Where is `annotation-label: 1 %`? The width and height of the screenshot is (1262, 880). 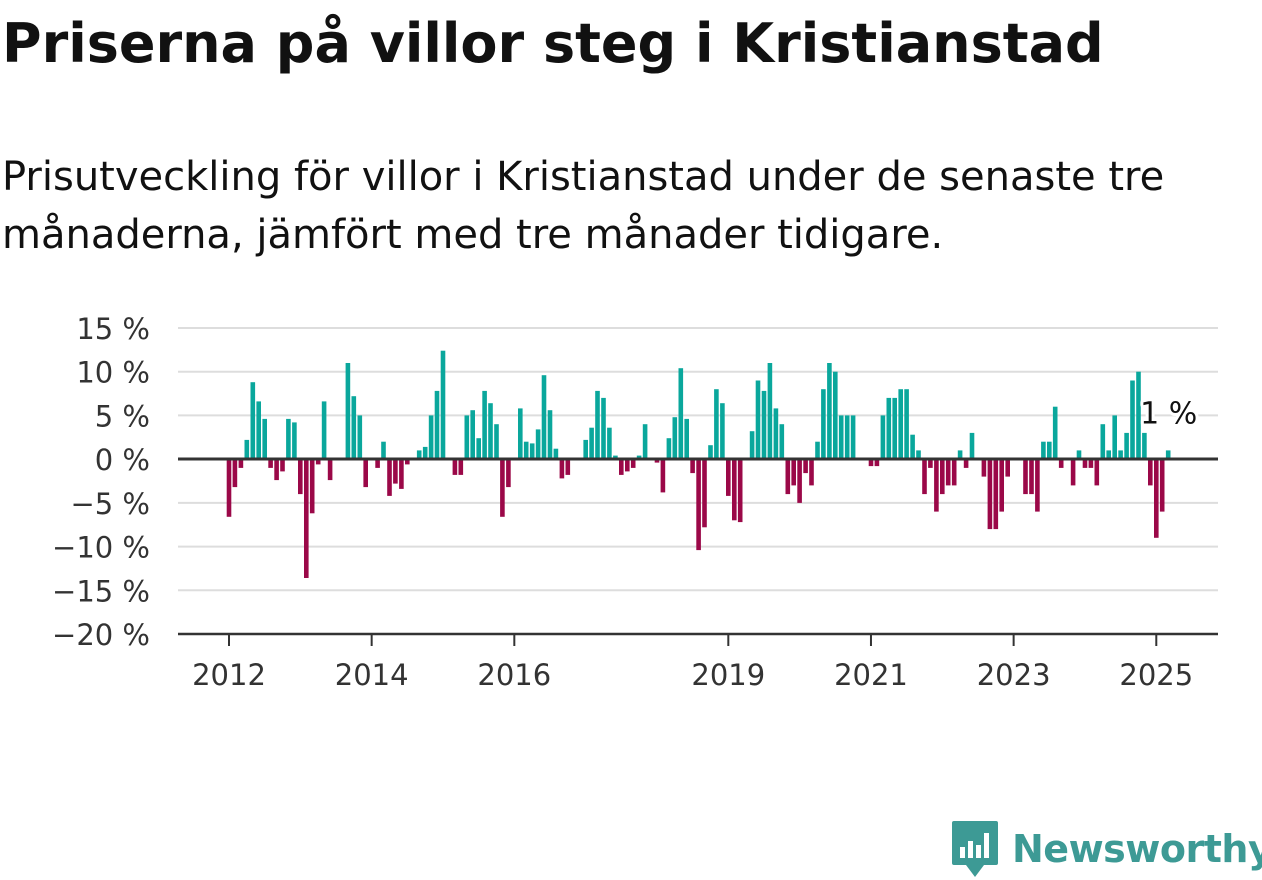
annotation-label: 1 % is located at coordinates (1168, 414).